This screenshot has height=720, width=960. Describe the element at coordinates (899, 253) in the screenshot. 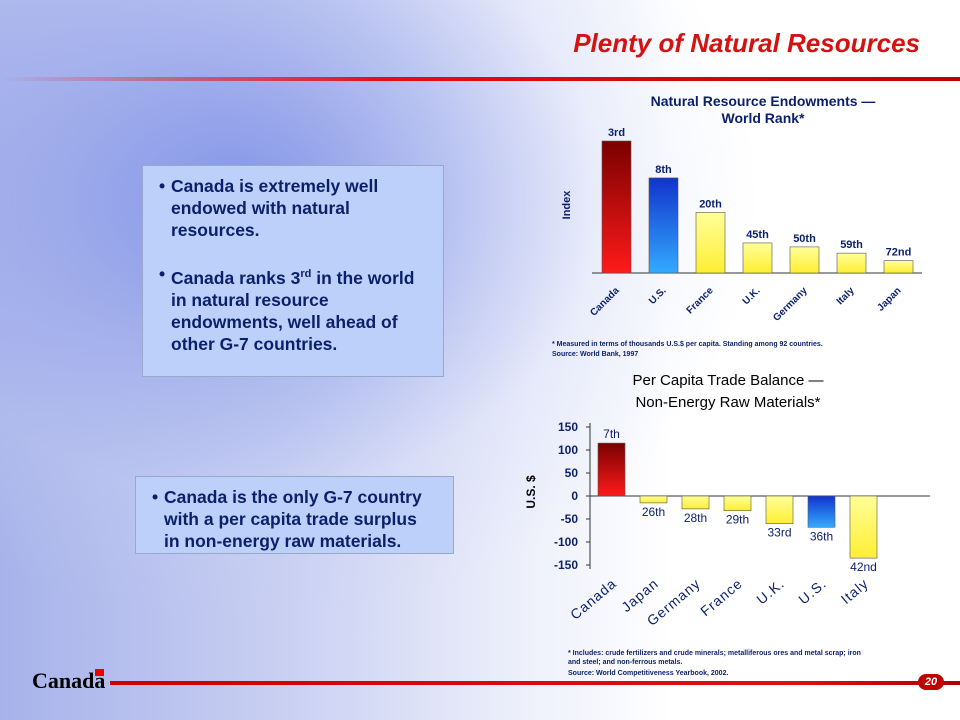

I see `chart1-rank-label: 72nd` at that location.